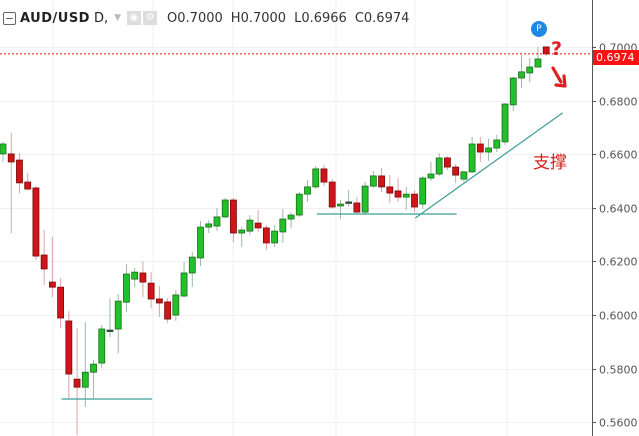 Image resolution: width=639 pixels, height=436 pixels. I want to click on y-axis-tick-label: 0.6000, so click(618, 316).